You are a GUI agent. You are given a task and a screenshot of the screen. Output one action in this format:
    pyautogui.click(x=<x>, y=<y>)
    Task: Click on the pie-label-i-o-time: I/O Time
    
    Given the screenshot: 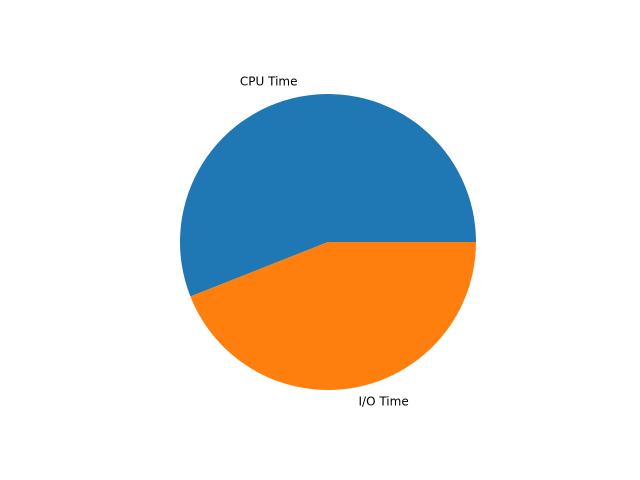 What is the action you would take?
    pyautogui.click(x=384, y=401)
    